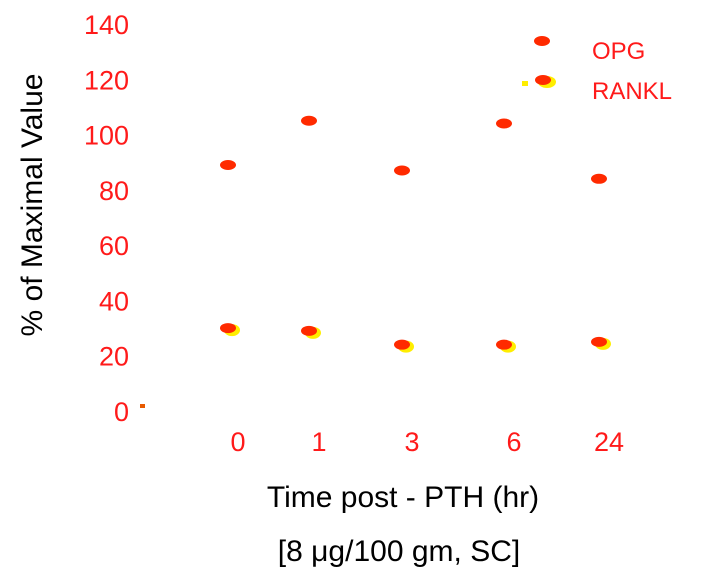 This screenshot has height=571, width=702. What do you see at coordinates (513, 442) in the screenshot?
I see `x-tick-label: 6` at bounding box center [513, 442].